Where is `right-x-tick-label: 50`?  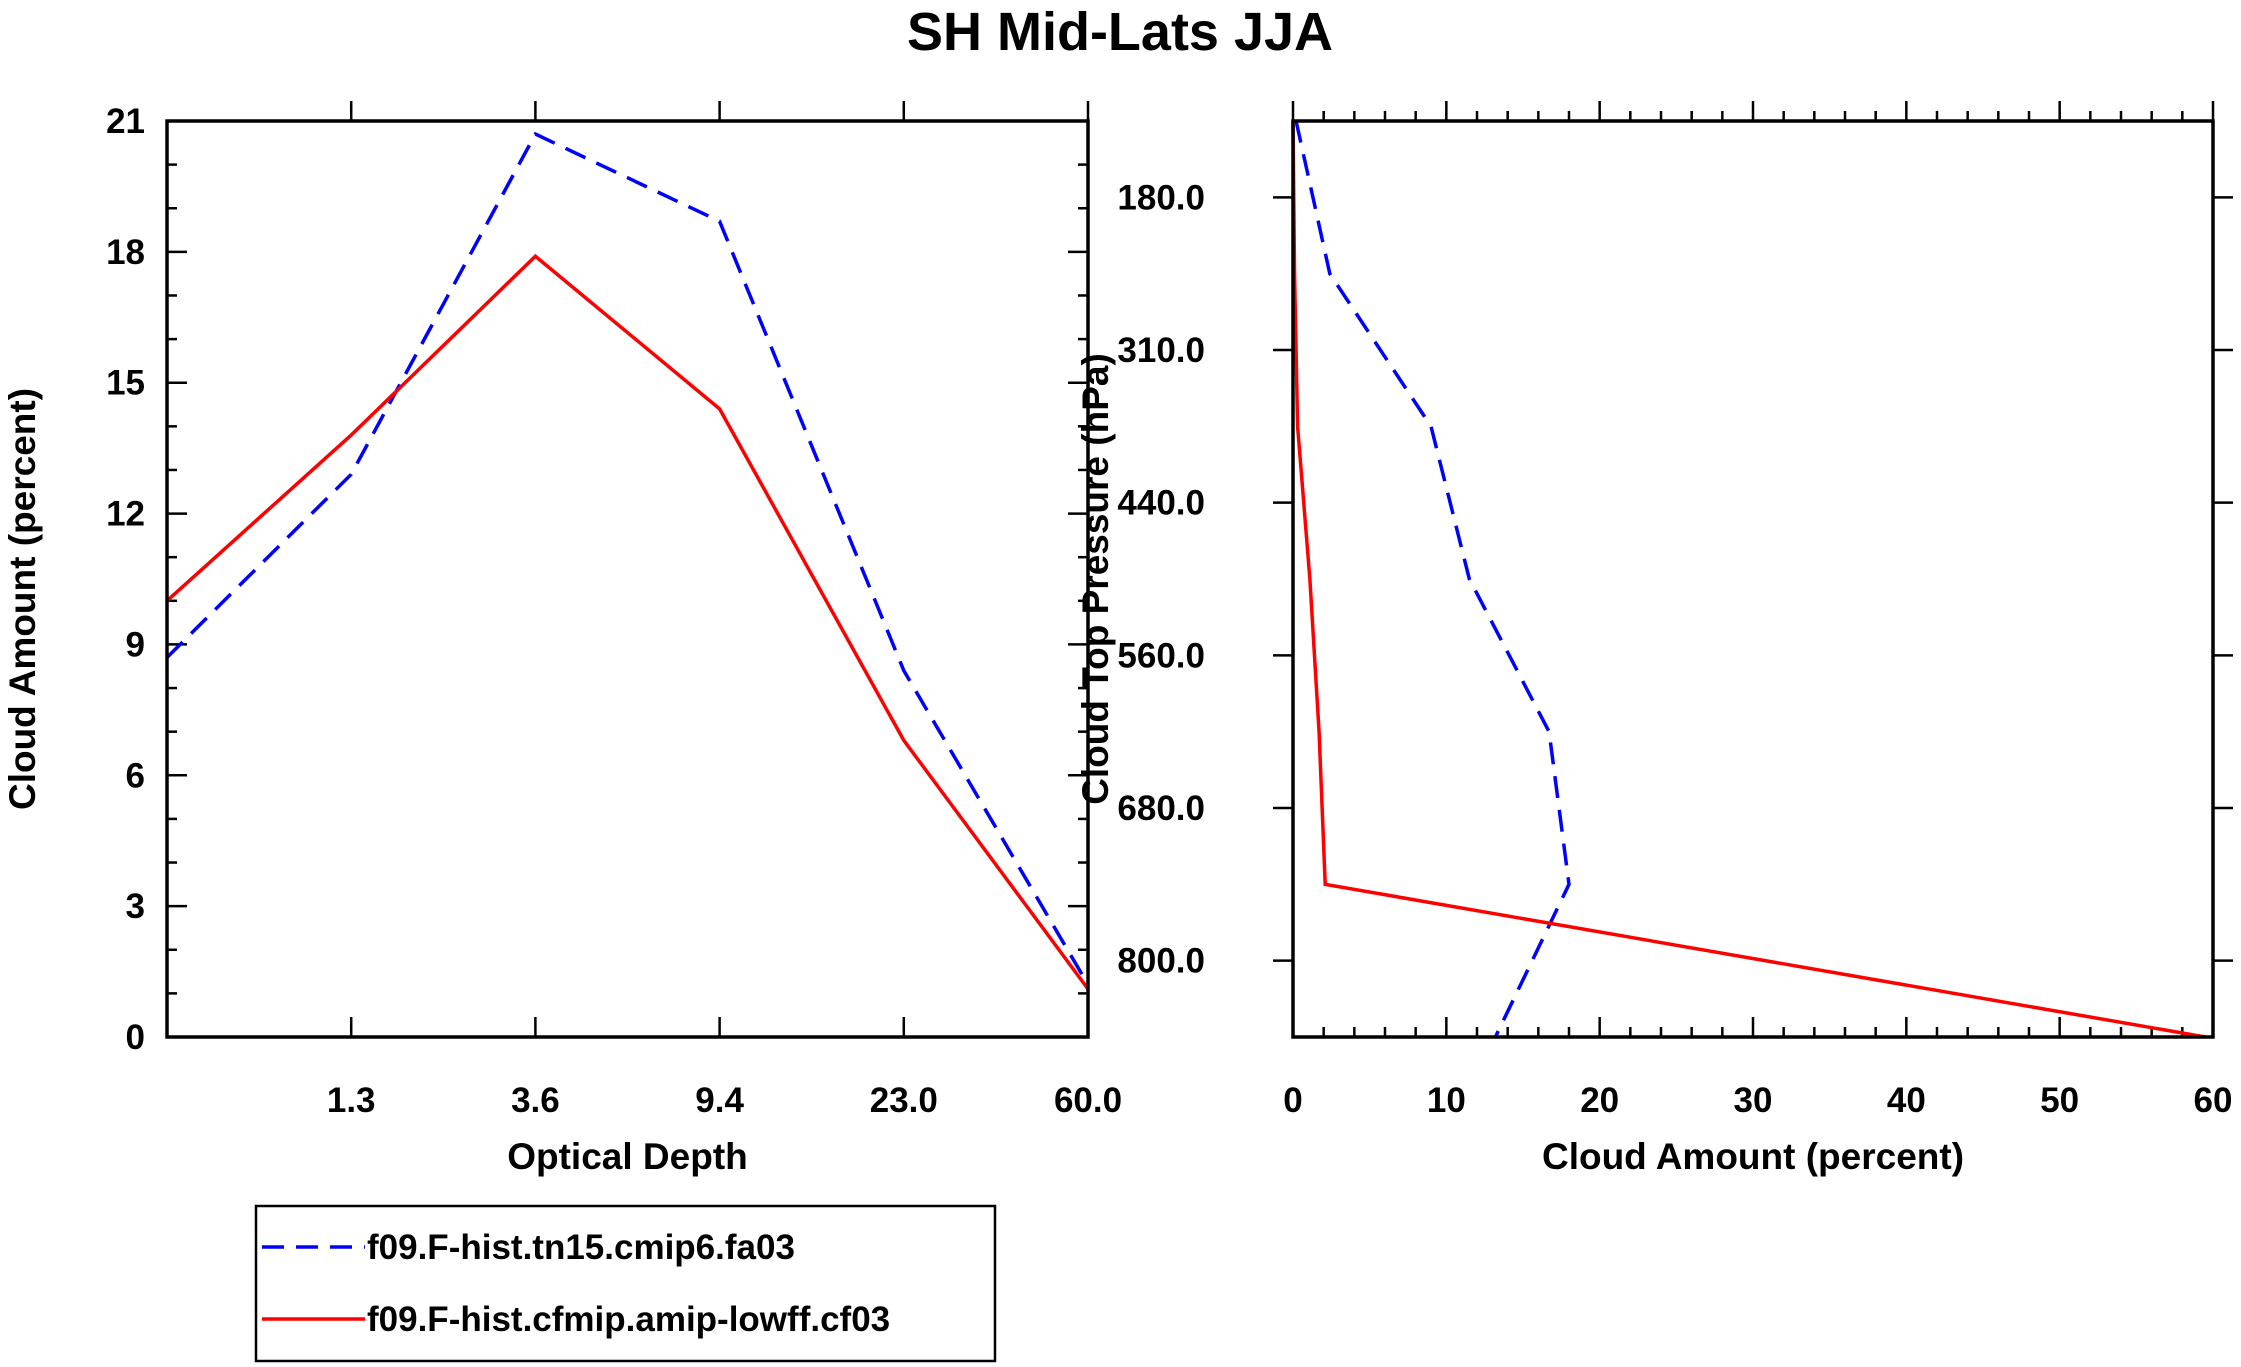
right-x-tick-label: 50 is located at coordinates (2059, 1100).